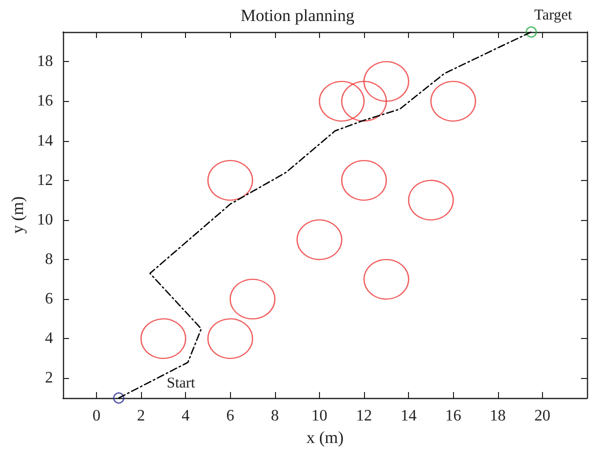 The width and height of the screenshot is (595, 456). Describe the element at coordinates (45, 141) in the screenshot. I see `y-tick-label: 14` at that location.